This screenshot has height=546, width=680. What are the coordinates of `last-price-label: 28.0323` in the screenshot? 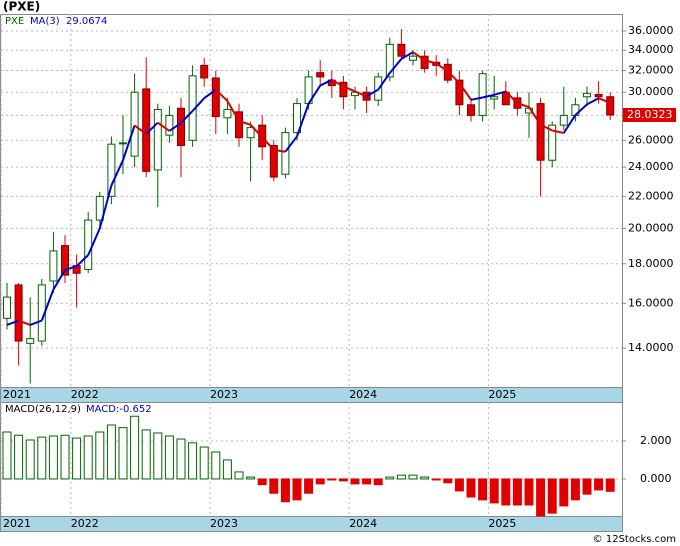 It's located at (650, 114).